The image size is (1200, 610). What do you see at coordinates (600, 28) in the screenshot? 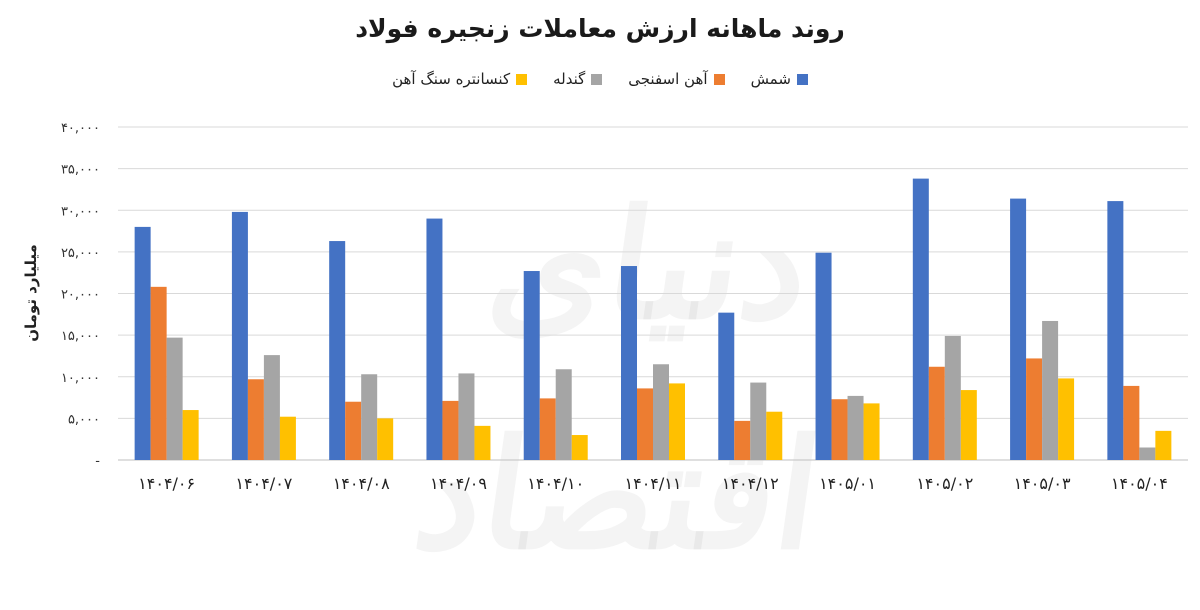
I see `chart-title: روند ماهانه ارزش معاملات زنجیره فولاد` at bounding box center [600, 28].